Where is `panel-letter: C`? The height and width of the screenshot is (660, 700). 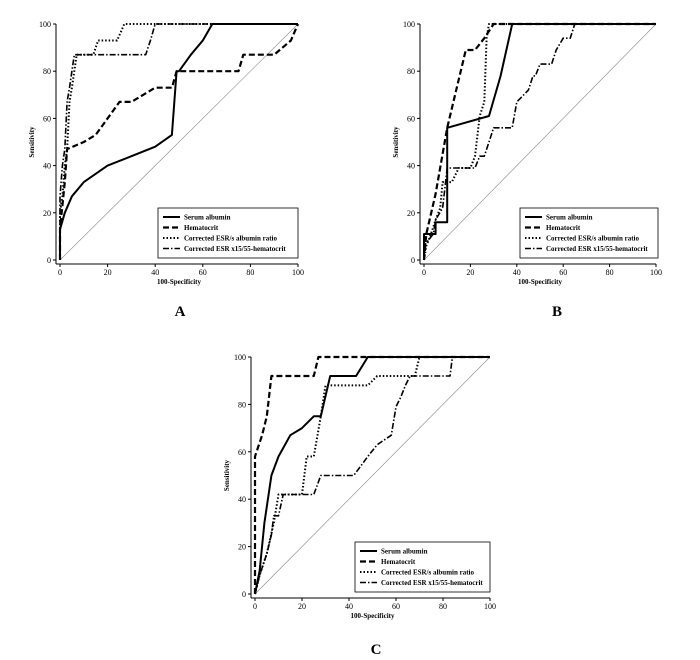 panel-letter: C is located at coordinates (376, 650).